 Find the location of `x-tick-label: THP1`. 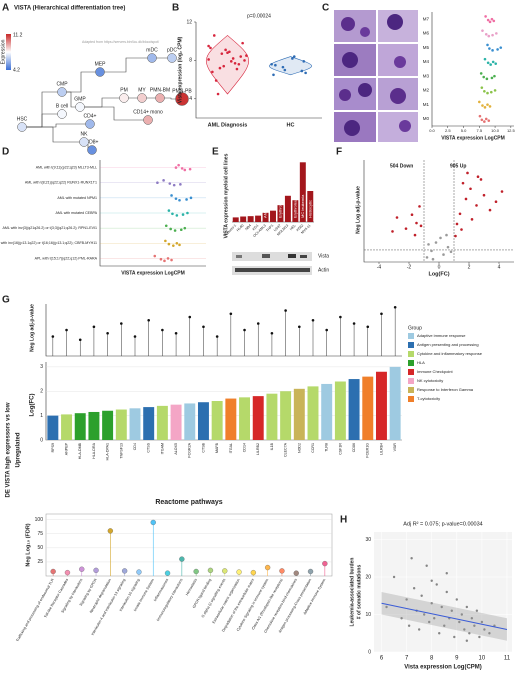

x-tick-label: THP1 is located at coordinates (269, 227).